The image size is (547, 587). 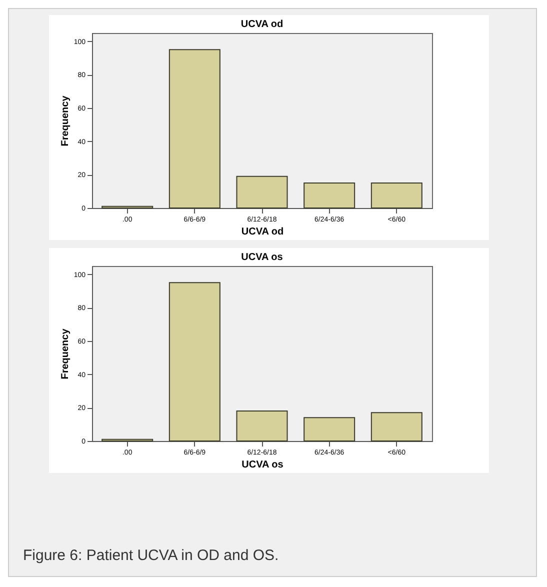 What do you see at coordinates (262, 257) in the screenshot?
I see `chart-title: UCVA os` at bounding box center [262, 257].